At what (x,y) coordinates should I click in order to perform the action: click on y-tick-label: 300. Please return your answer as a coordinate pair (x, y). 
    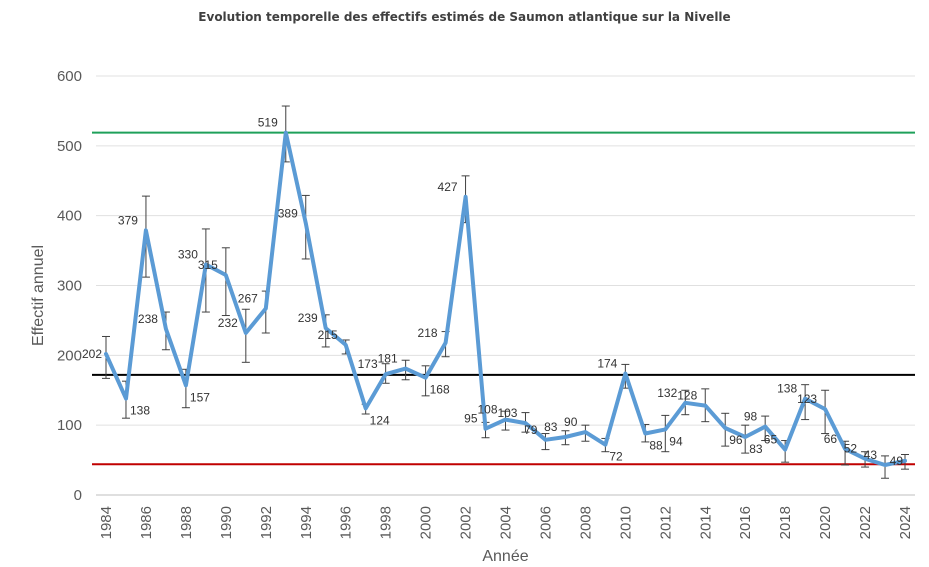
    Looking at the image, I should click on (69, 286).